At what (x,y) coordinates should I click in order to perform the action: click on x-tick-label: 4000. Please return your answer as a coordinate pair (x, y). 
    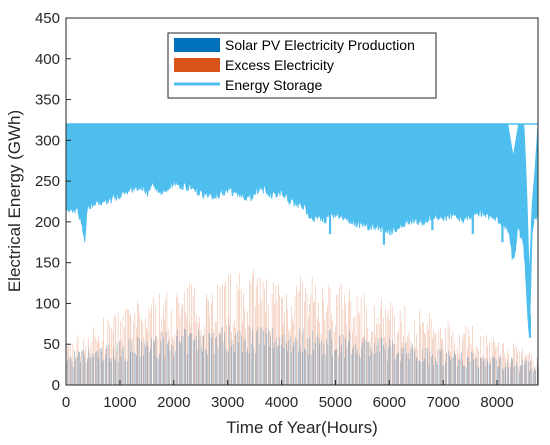
    Looking at the image, I should click on (281, 402).